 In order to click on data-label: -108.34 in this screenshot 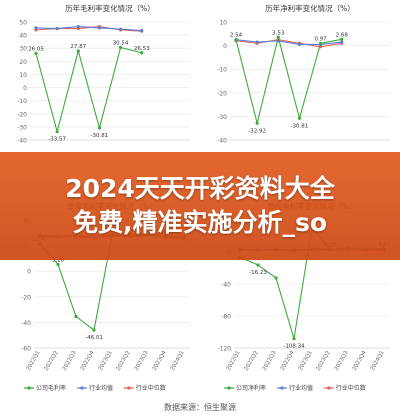, I will do `click(294, 347)`.